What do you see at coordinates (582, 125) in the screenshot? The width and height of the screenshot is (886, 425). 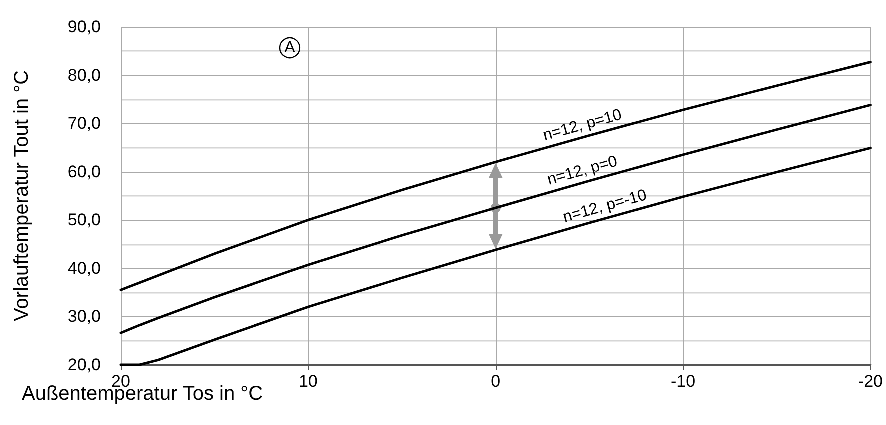 I see `annotation: n=12, p=10` at bounding box center [582, 125].